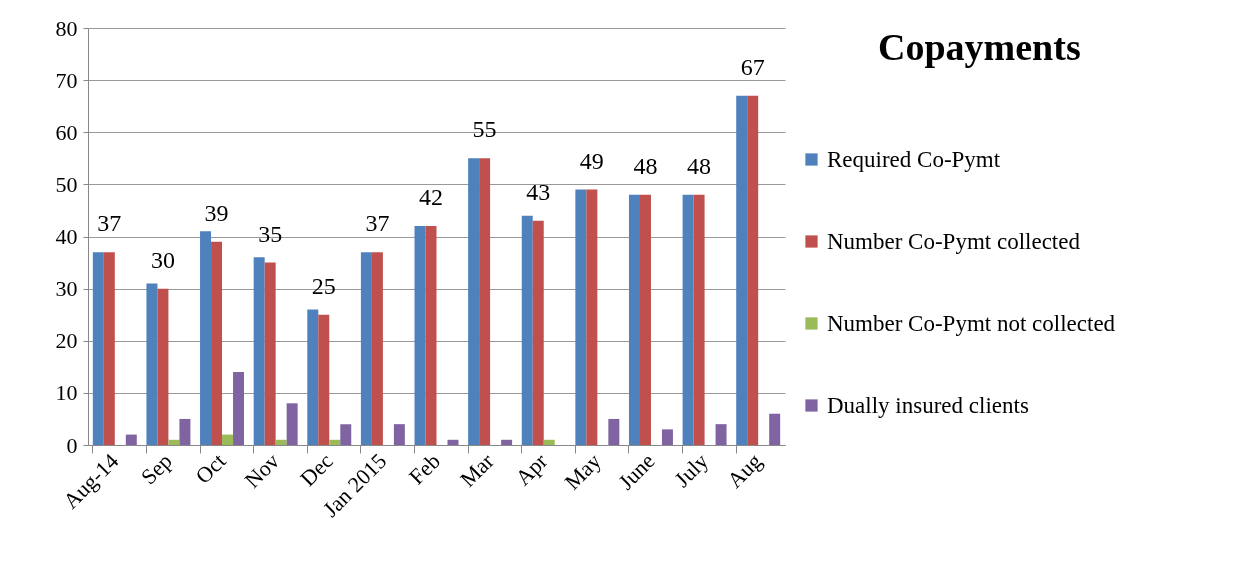 The height and width of the screenshot is (567, 1238). What do you see at coordinates (928, 405) in the screenshot?
I see `legend-label: Dually insured clients` at bounding box center [928, 405].